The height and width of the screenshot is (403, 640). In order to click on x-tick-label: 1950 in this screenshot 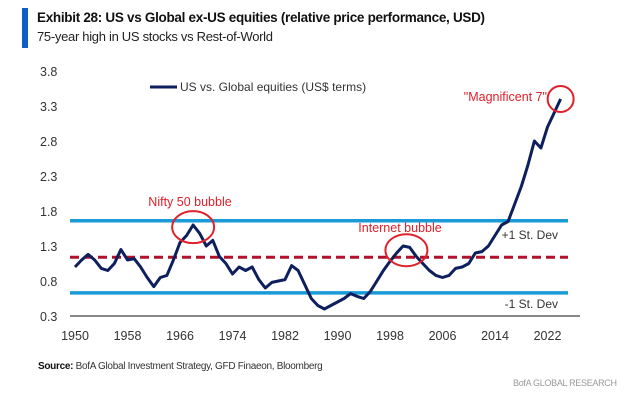, I will do `click(75, 336)`.